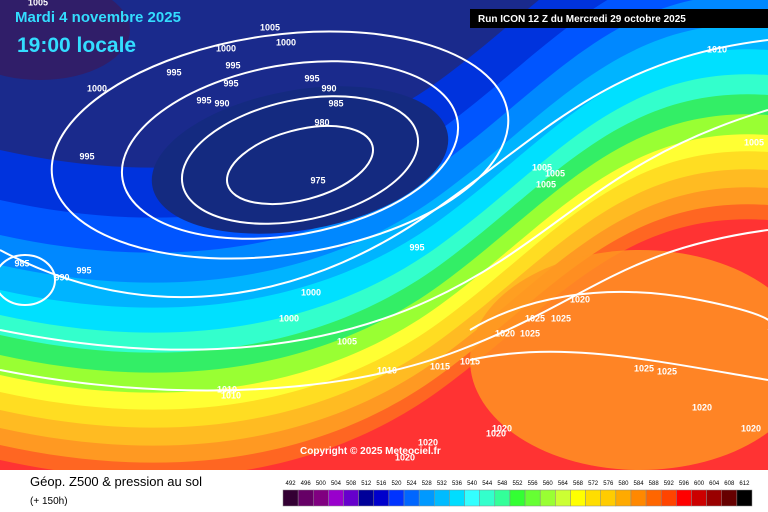 This screenshot has height=512, width=768. I want to click on scale-label: 548, so click(502, 484).